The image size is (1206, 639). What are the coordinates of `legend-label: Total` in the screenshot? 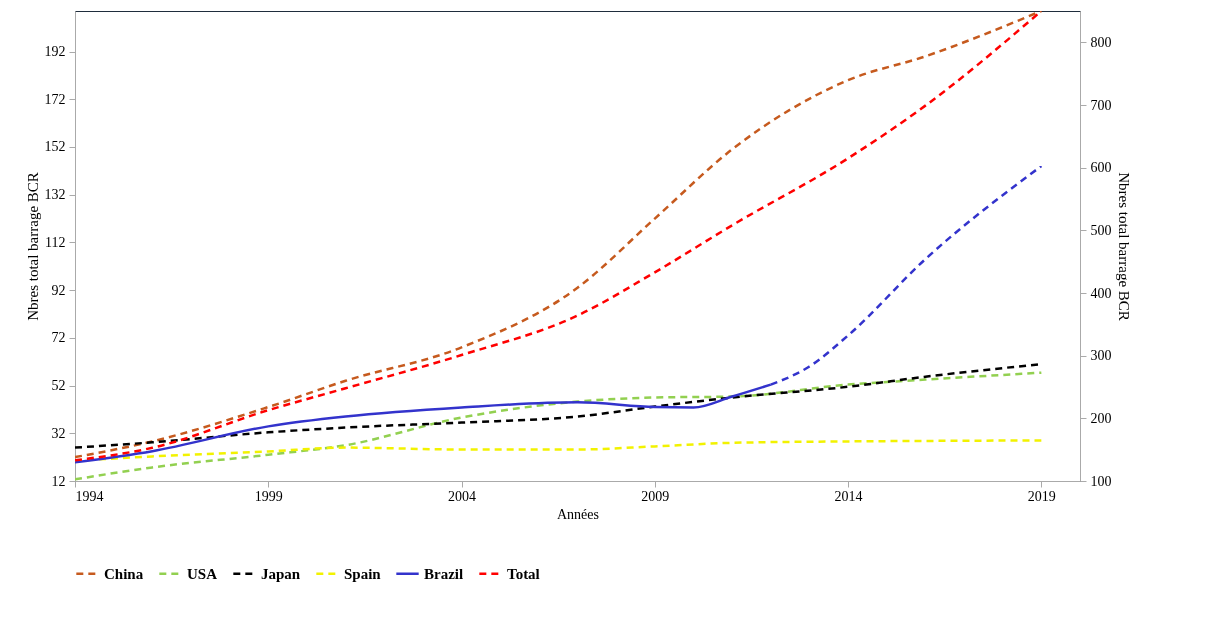 It's located at (523, 573).